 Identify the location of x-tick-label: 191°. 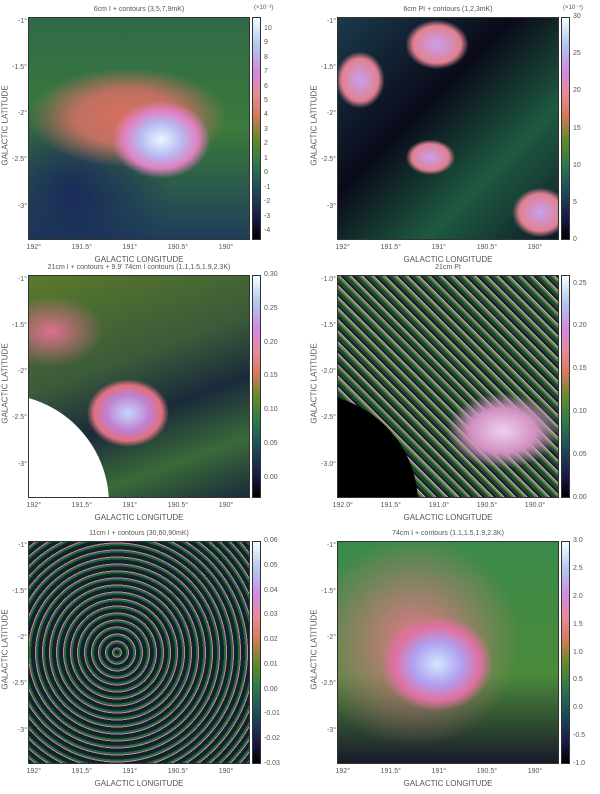
(439, 247).